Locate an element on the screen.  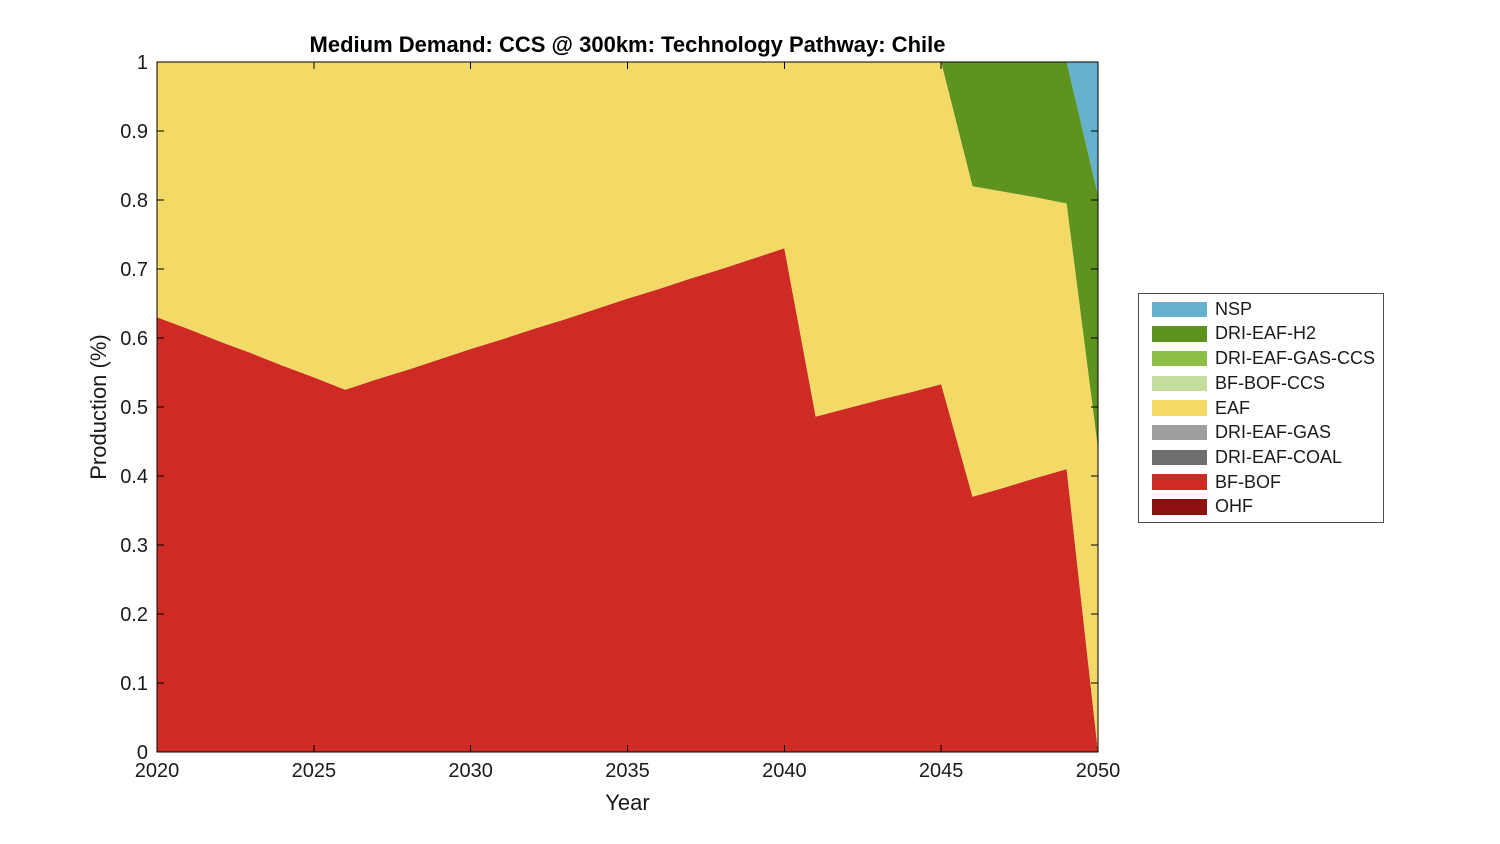
x-tick-label: 2050 is located at coordinates (1098, 771).